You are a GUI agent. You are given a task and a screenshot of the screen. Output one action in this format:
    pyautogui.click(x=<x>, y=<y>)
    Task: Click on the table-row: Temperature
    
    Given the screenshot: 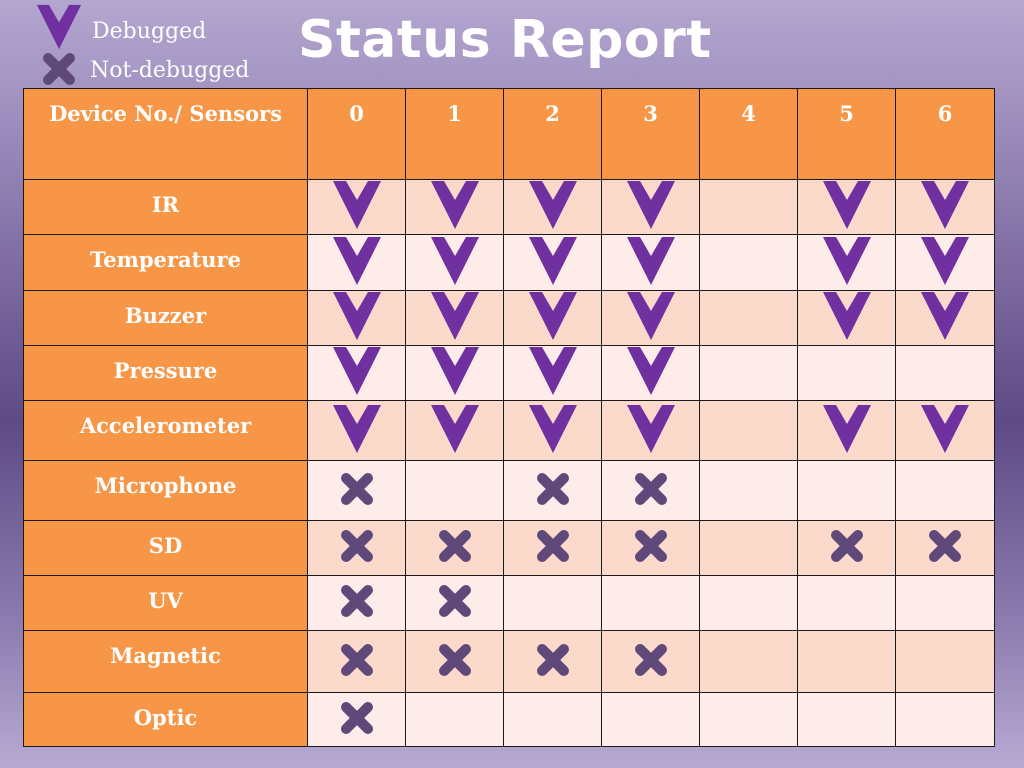 What is the action you would take?
    pyautogui.click(x=509, y=262)
    